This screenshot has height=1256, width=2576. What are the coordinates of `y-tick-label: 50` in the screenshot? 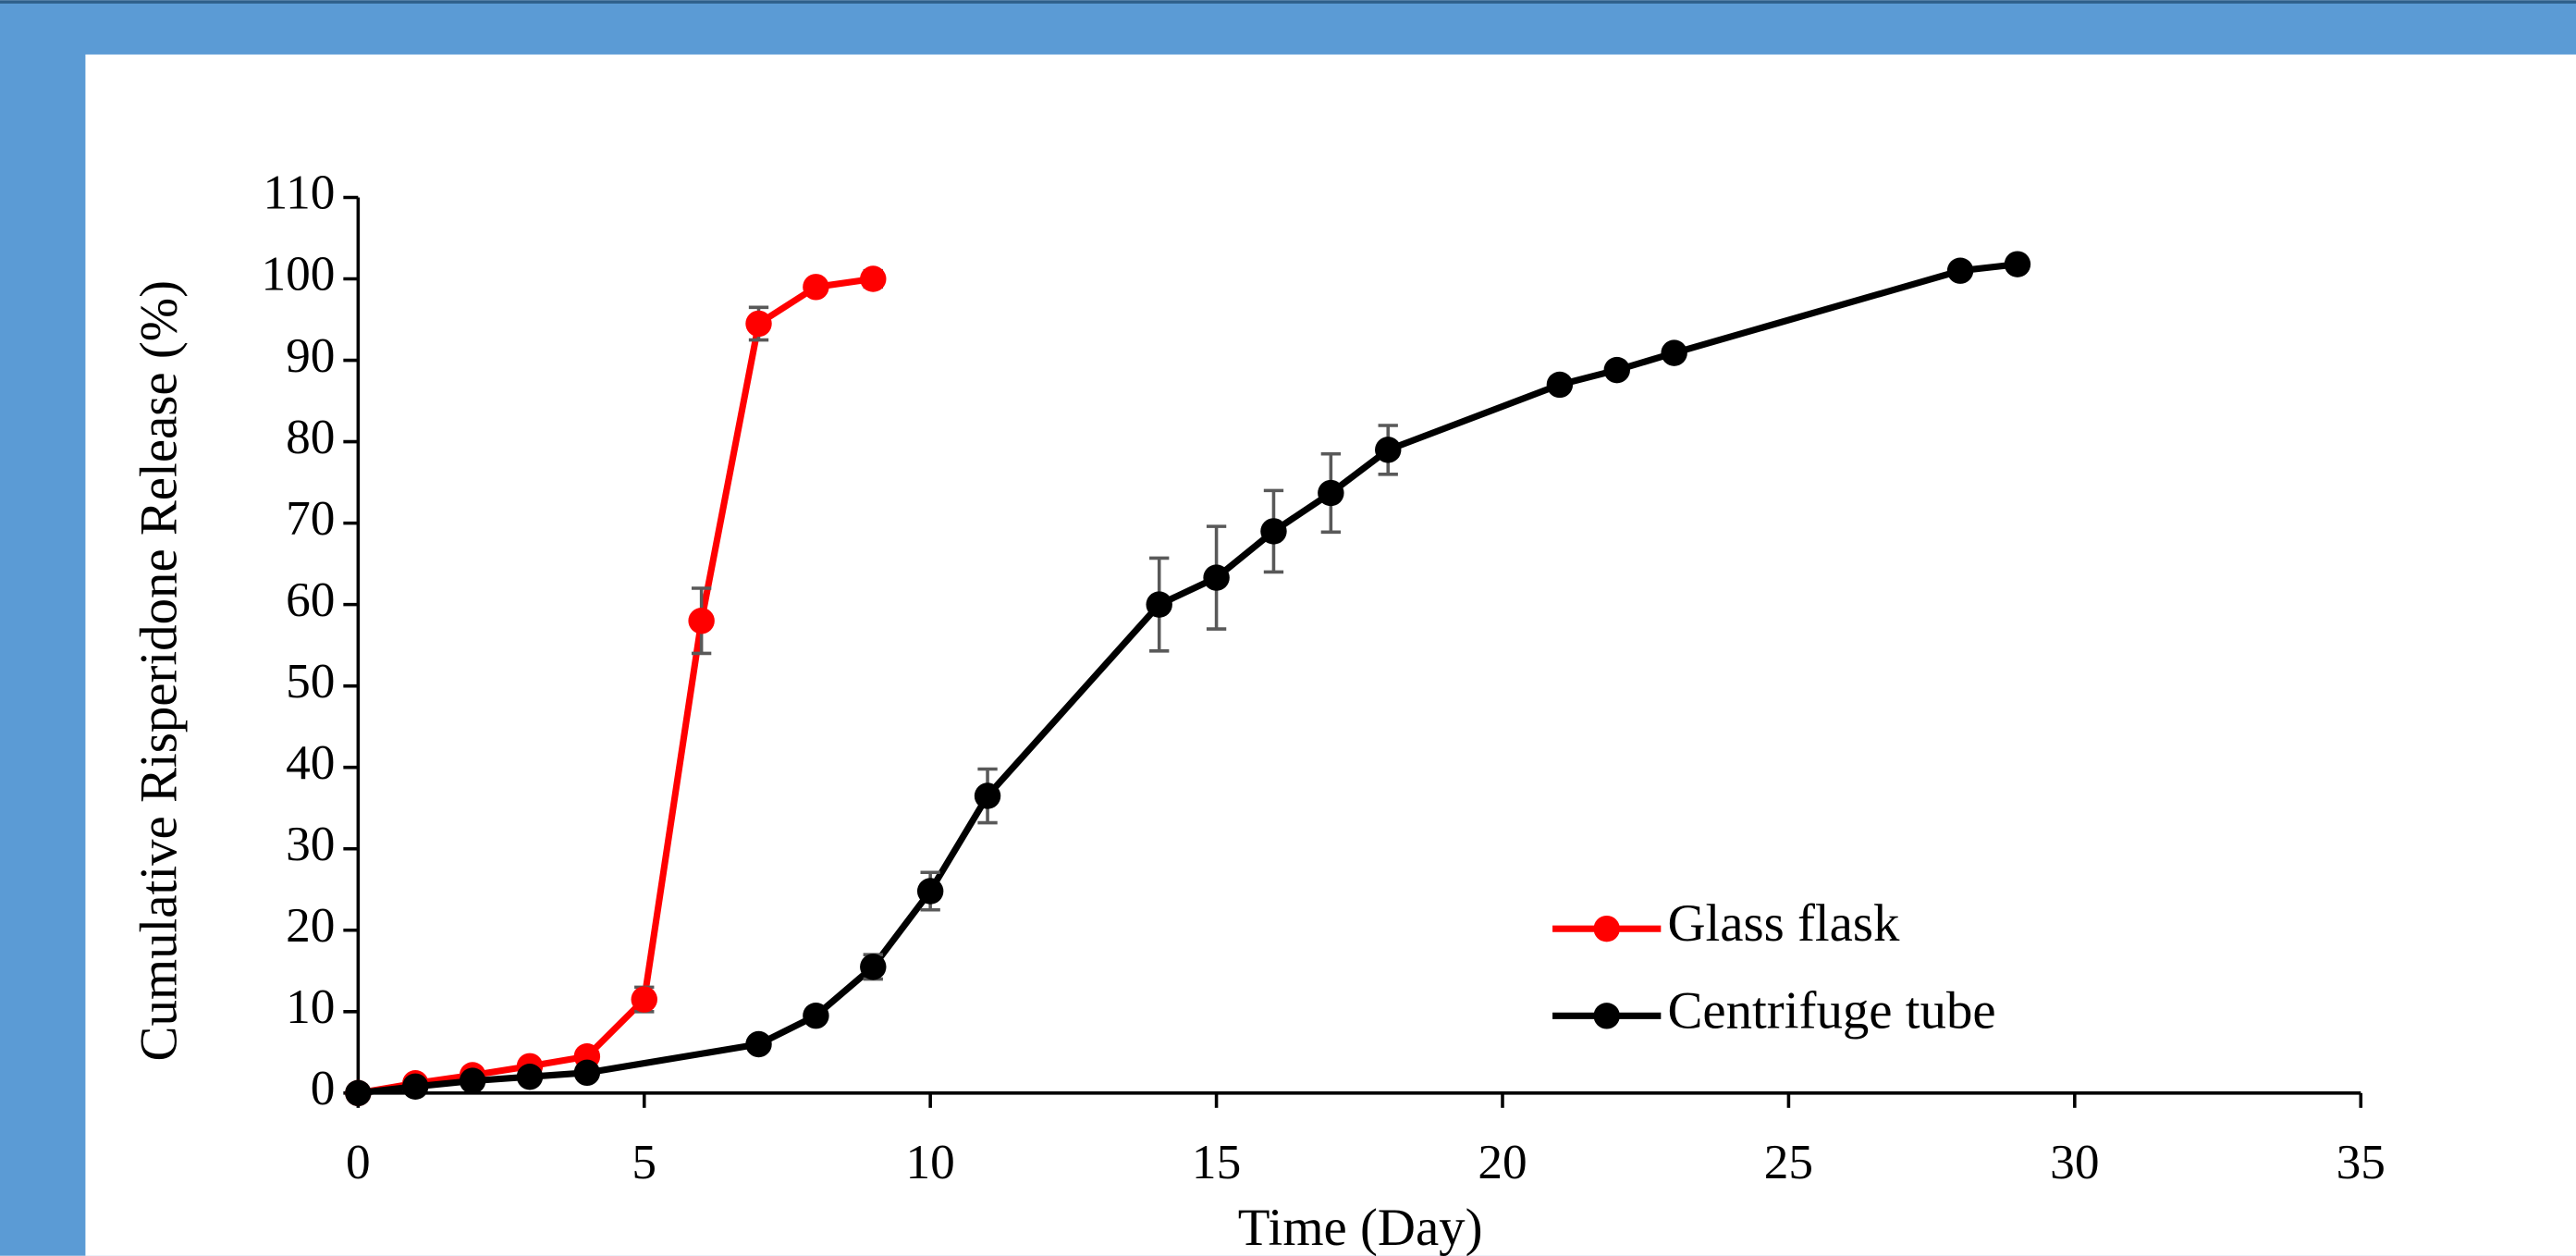 It's located at (310, 681).